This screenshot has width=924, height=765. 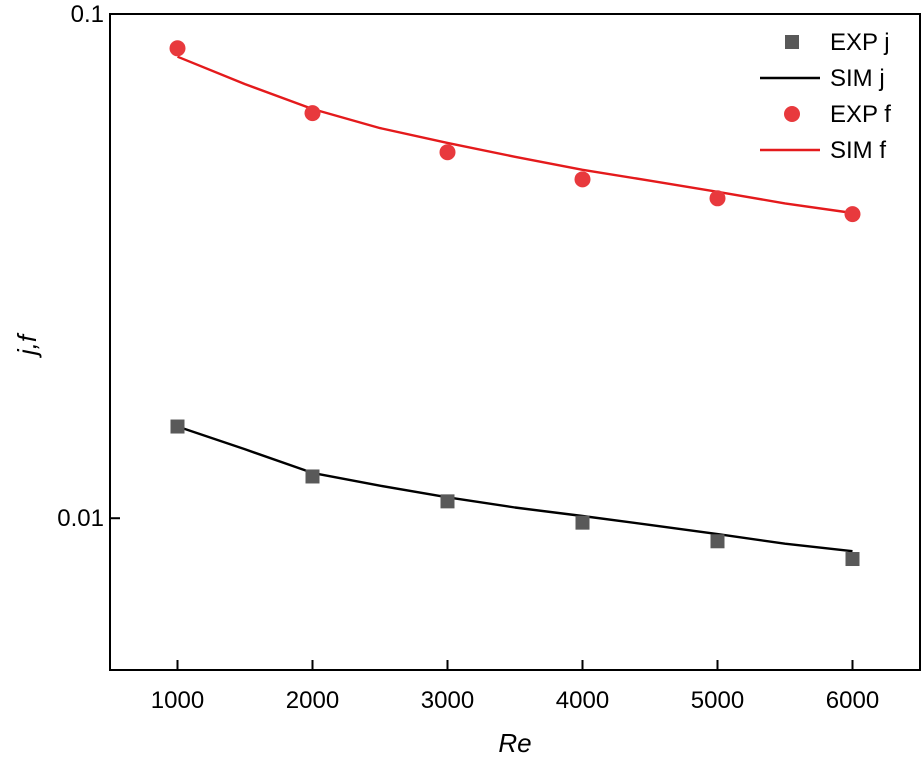 What do you see at coordinates (447, 700) in the screenshot?
I see `x-tick-label: 3000` at bounding box center [447, 700].